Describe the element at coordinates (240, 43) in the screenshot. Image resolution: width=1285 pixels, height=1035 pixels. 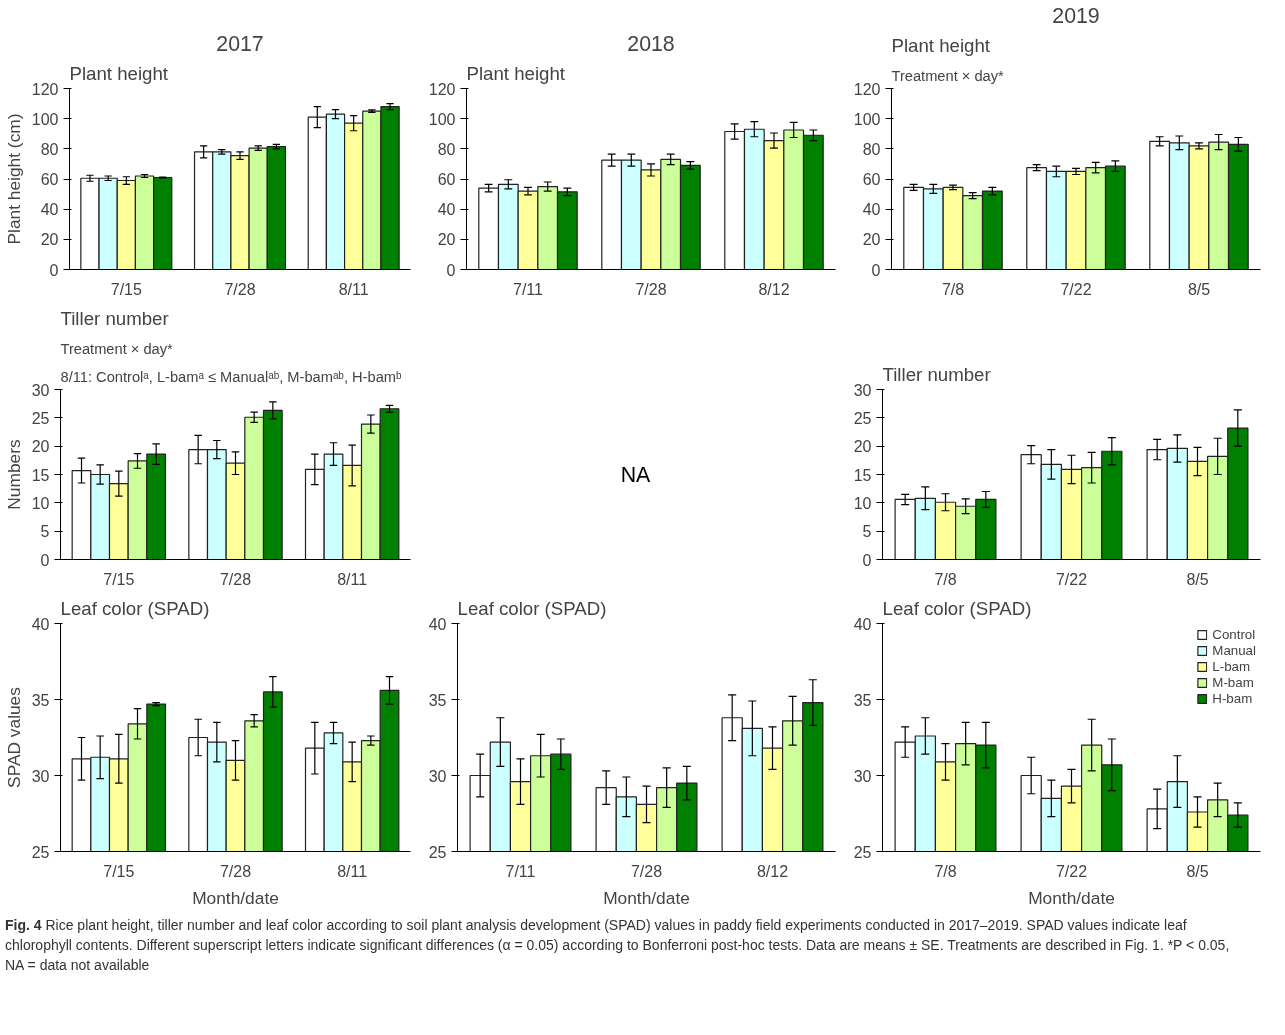
I see `chart-title: 2017` at that location.